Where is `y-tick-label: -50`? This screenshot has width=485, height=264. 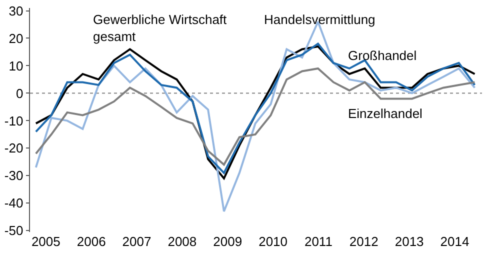 y-tick-label: -50 is located at coordinates (14, 230).